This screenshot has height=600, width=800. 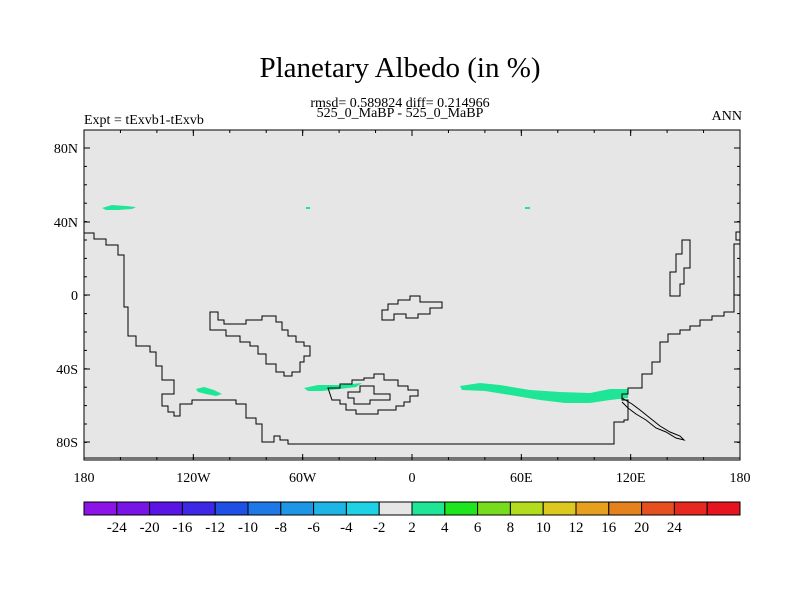 What do you see at coordinates (182, 528) in the screenshot?
I see `colorbar-label: -16` at bounding box center [182, 528].